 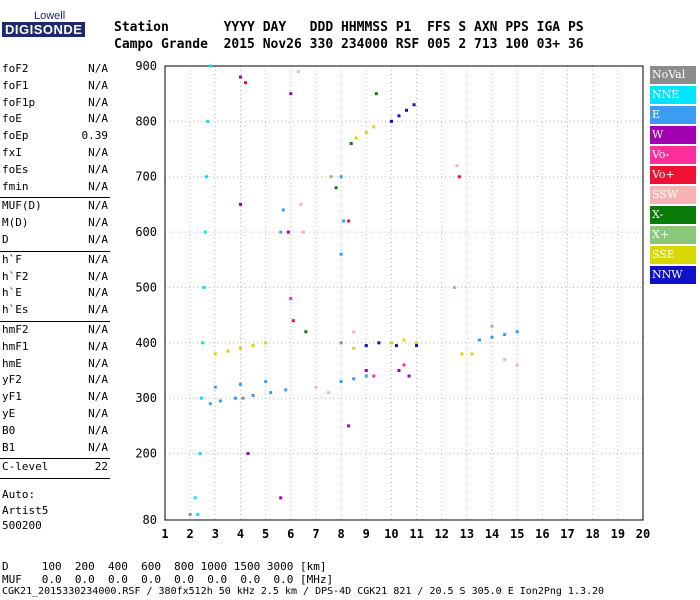 I want to click on param-name: foF2, so click(x=15, y=68).